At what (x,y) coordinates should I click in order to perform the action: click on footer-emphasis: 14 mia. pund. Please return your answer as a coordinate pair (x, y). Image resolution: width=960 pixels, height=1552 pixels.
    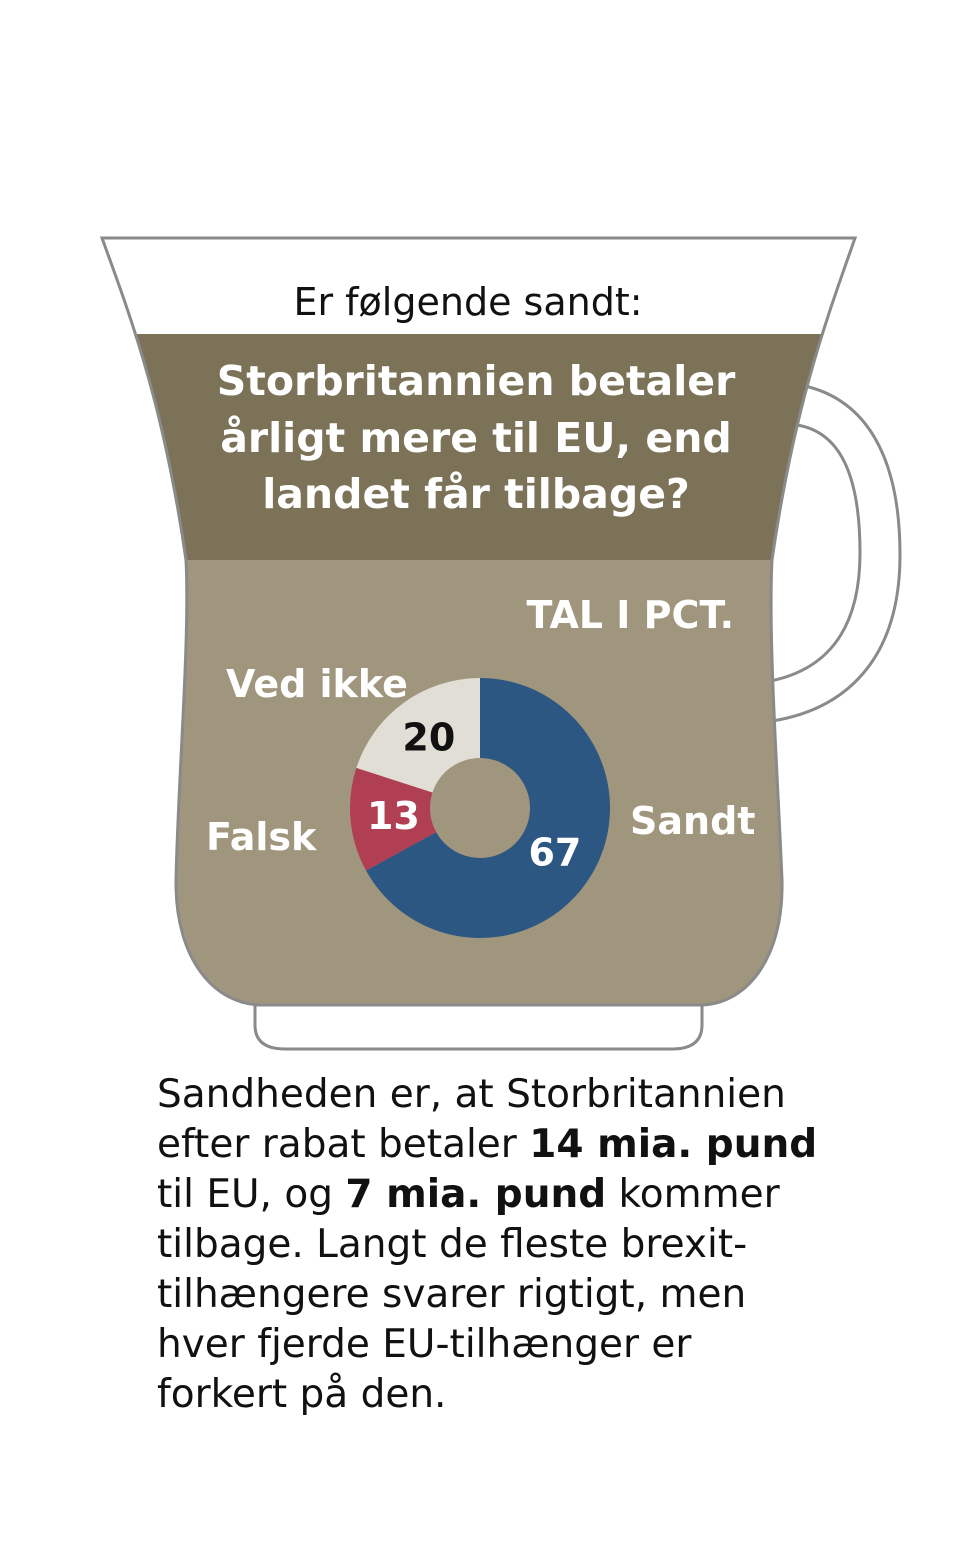
    Looking at the image, I should click on (673, 1144).